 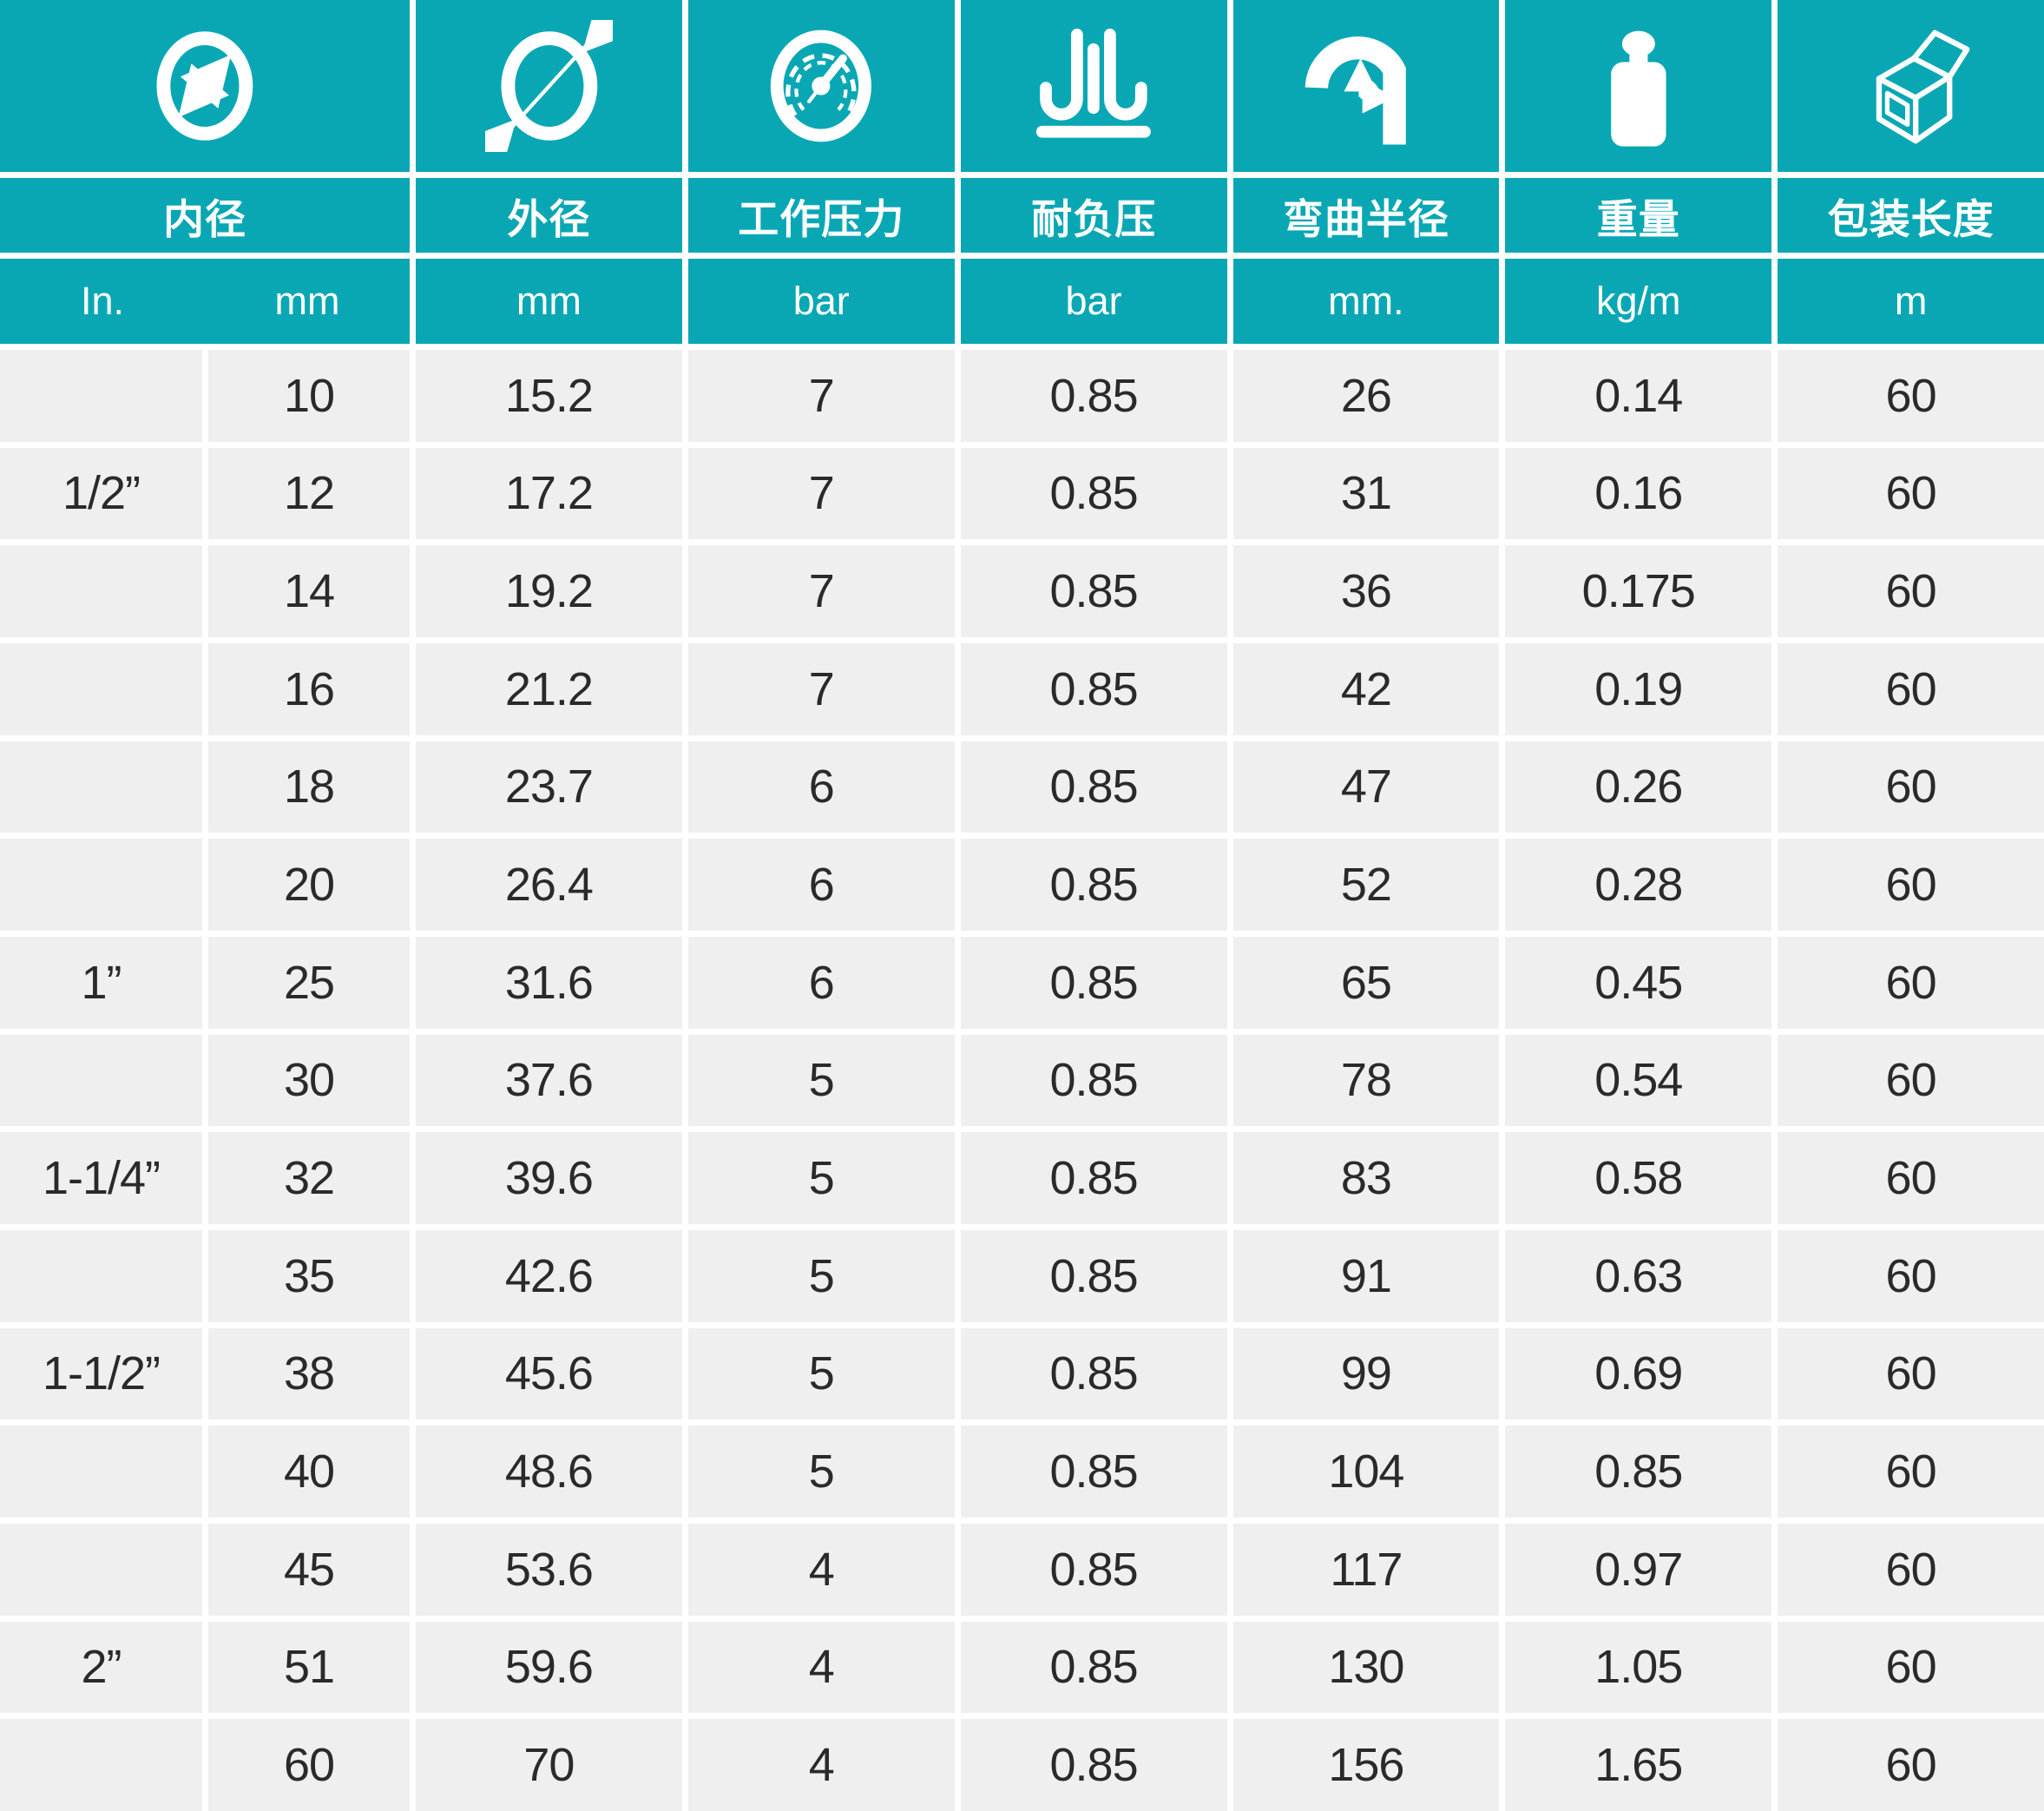 I want to click on col-label: 外径, so click(x=549, y=218).